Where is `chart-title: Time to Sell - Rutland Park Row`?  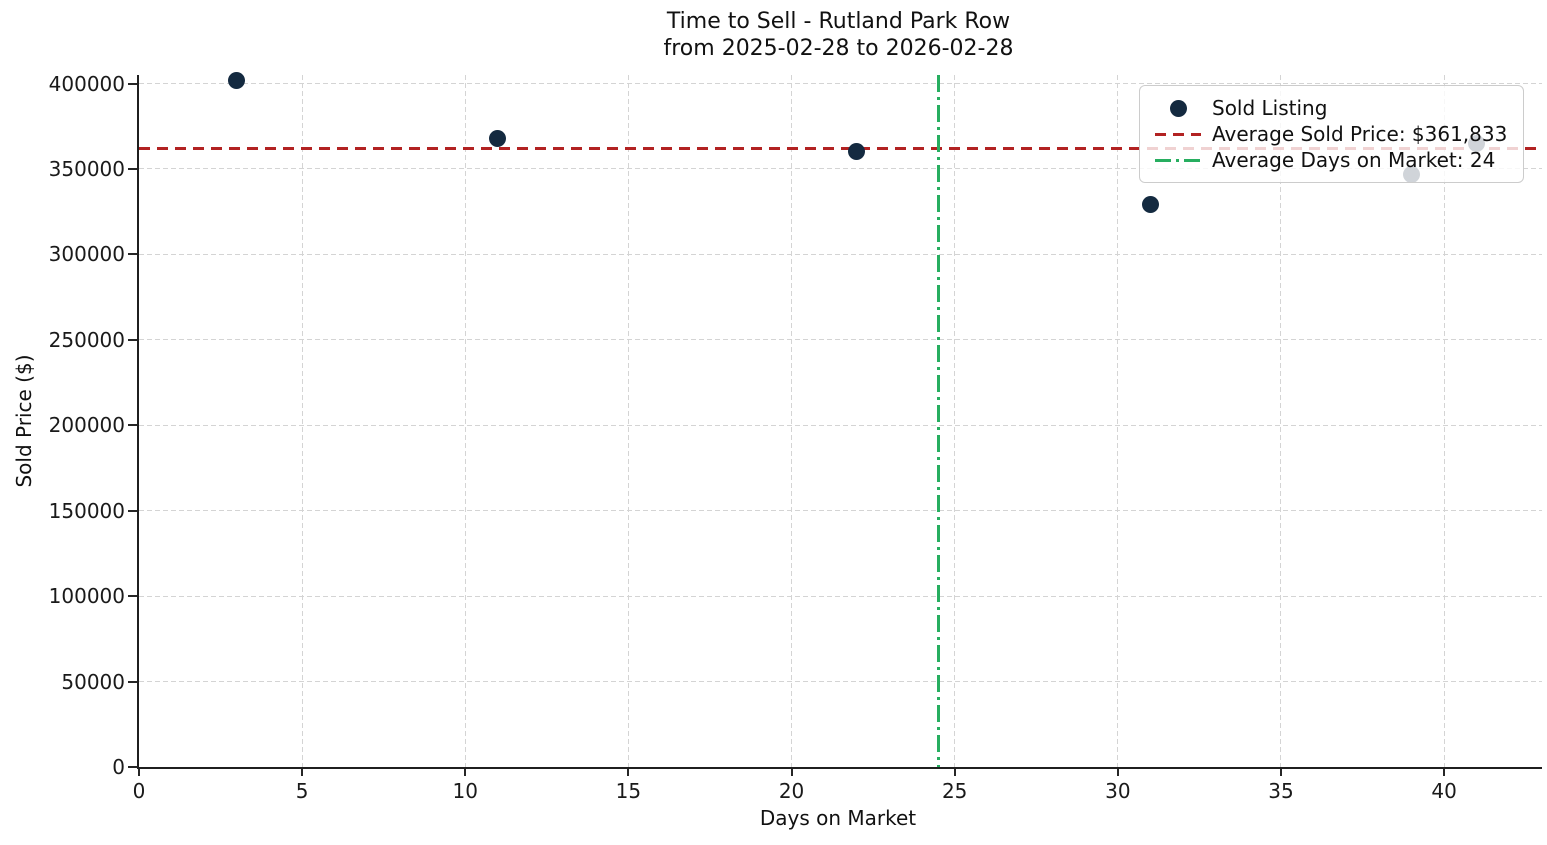 chart-title: Time to Sell - Rutland Park Row is located at coordinates (838, 21).